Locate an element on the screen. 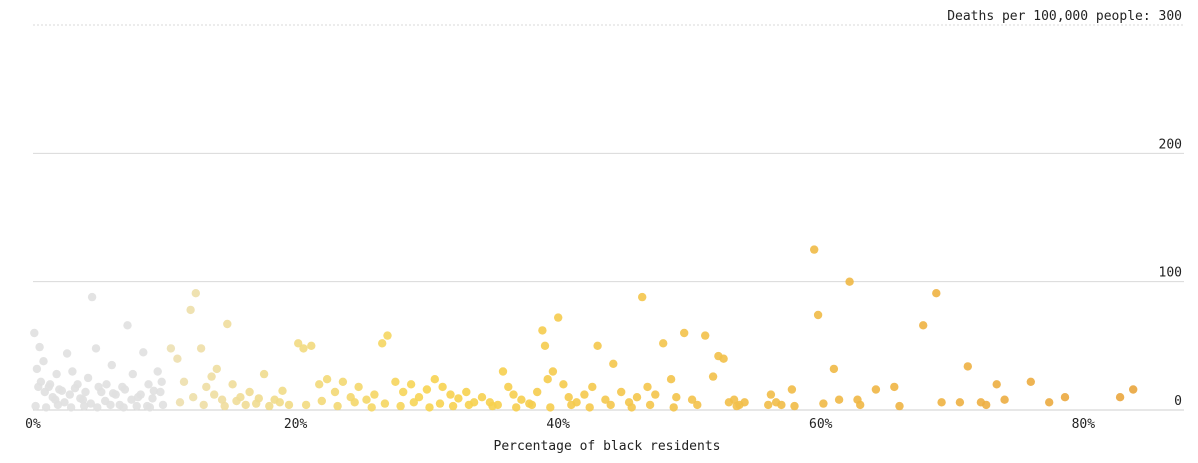 Image resolution: width=1198 pixels, height=463 pixels. x-tick-label: 20% is located at coordinates (296, 424).